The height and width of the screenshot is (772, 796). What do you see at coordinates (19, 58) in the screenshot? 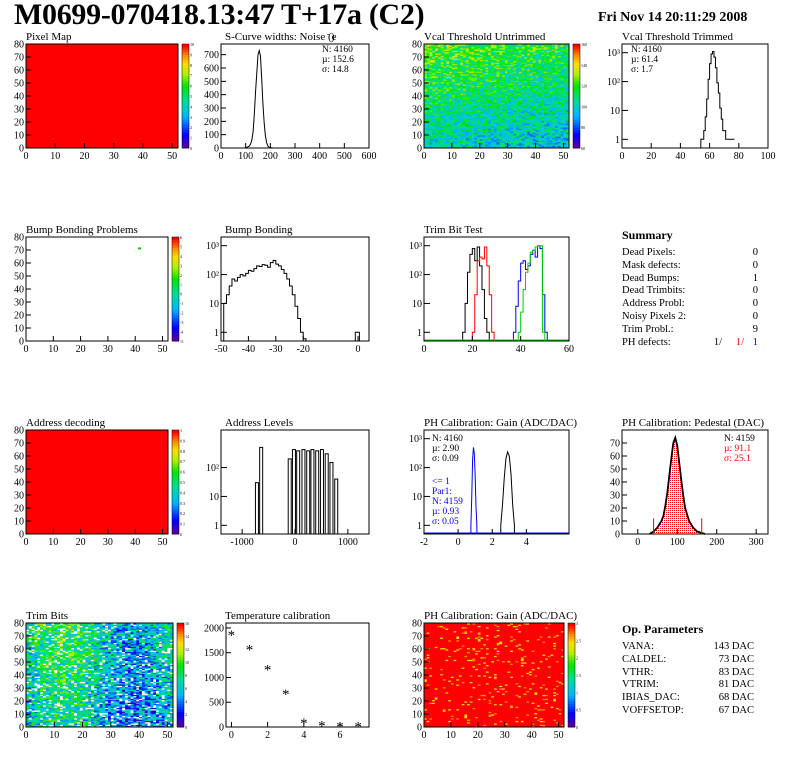
I see `y-tick-label: 70` at bounding box center [19, 58].